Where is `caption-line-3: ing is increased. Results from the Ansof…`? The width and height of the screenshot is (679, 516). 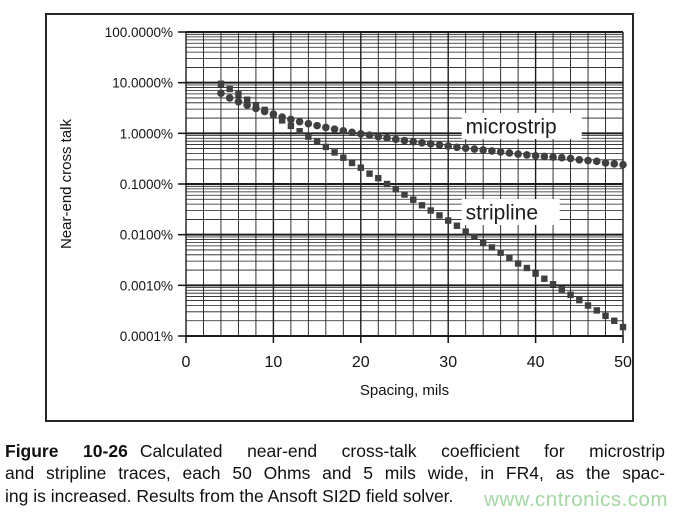
caption-line-3: ing is increased. Results from the Ansof… is located at coordinates (229, 495).